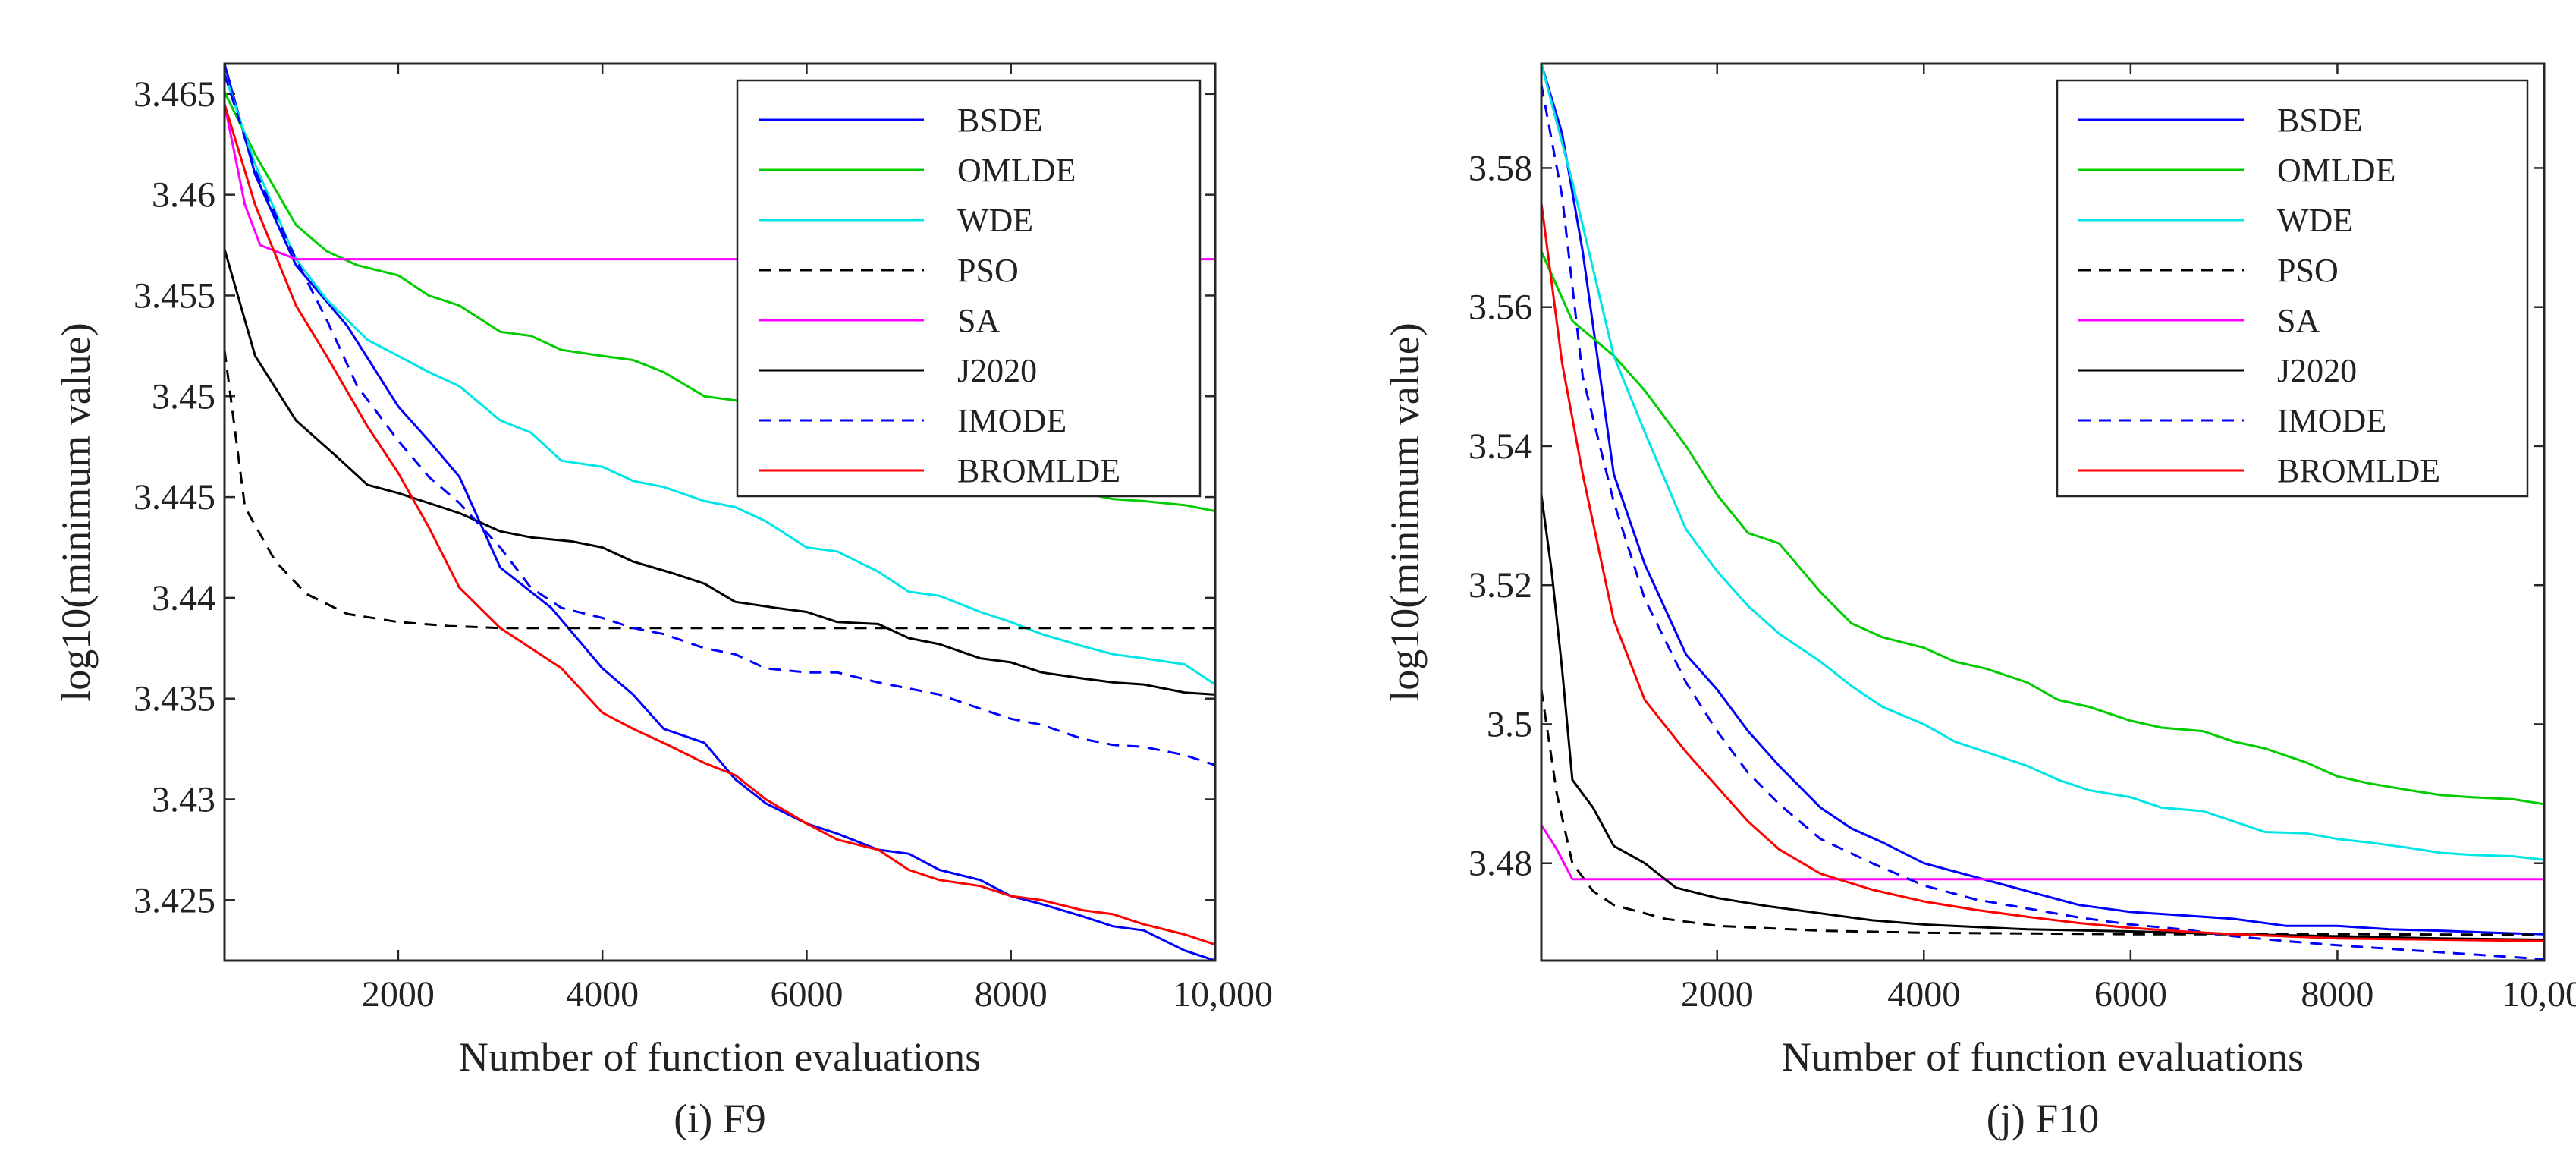  I want to click on panel-f9-legend-box, so click(969, 288).